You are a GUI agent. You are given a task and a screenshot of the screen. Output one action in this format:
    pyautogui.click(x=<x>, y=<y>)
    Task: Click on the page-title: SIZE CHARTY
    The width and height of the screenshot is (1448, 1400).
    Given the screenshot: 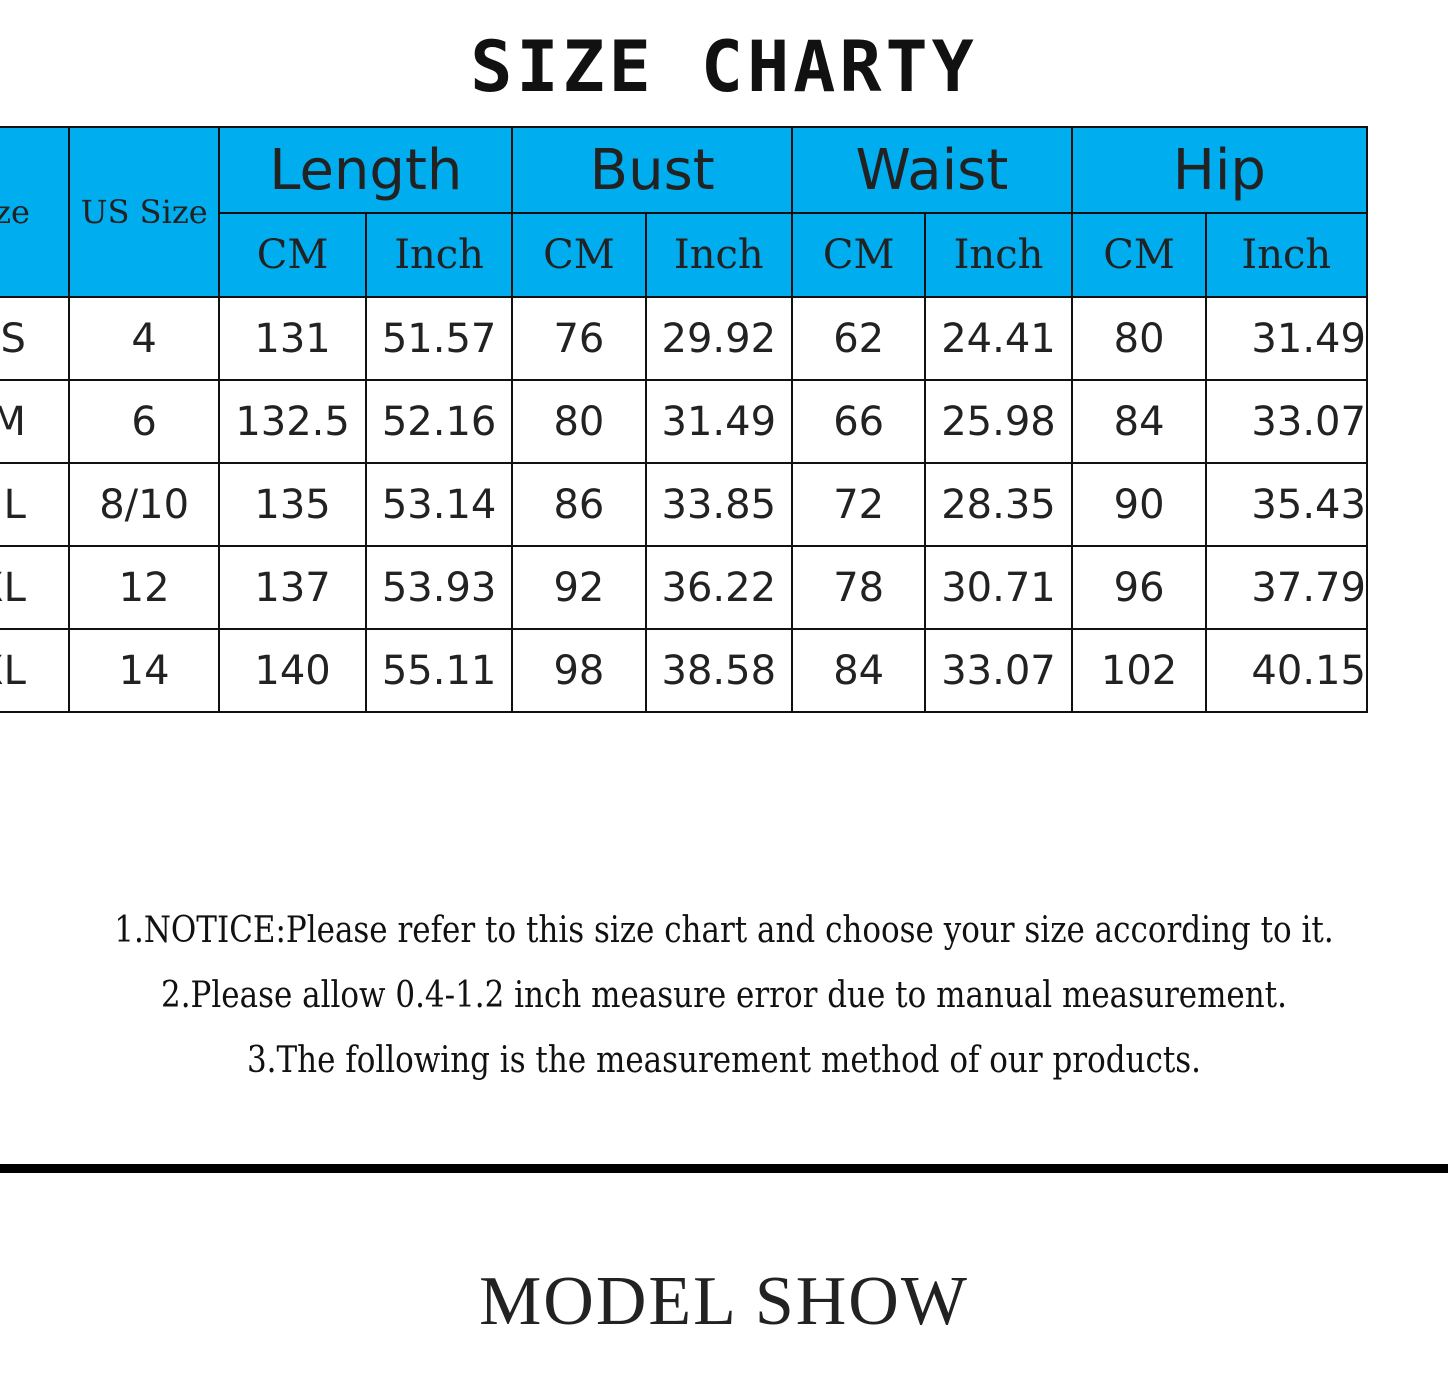 What is the action you would take?
    pyautogui.click(x=724, y=67)
    